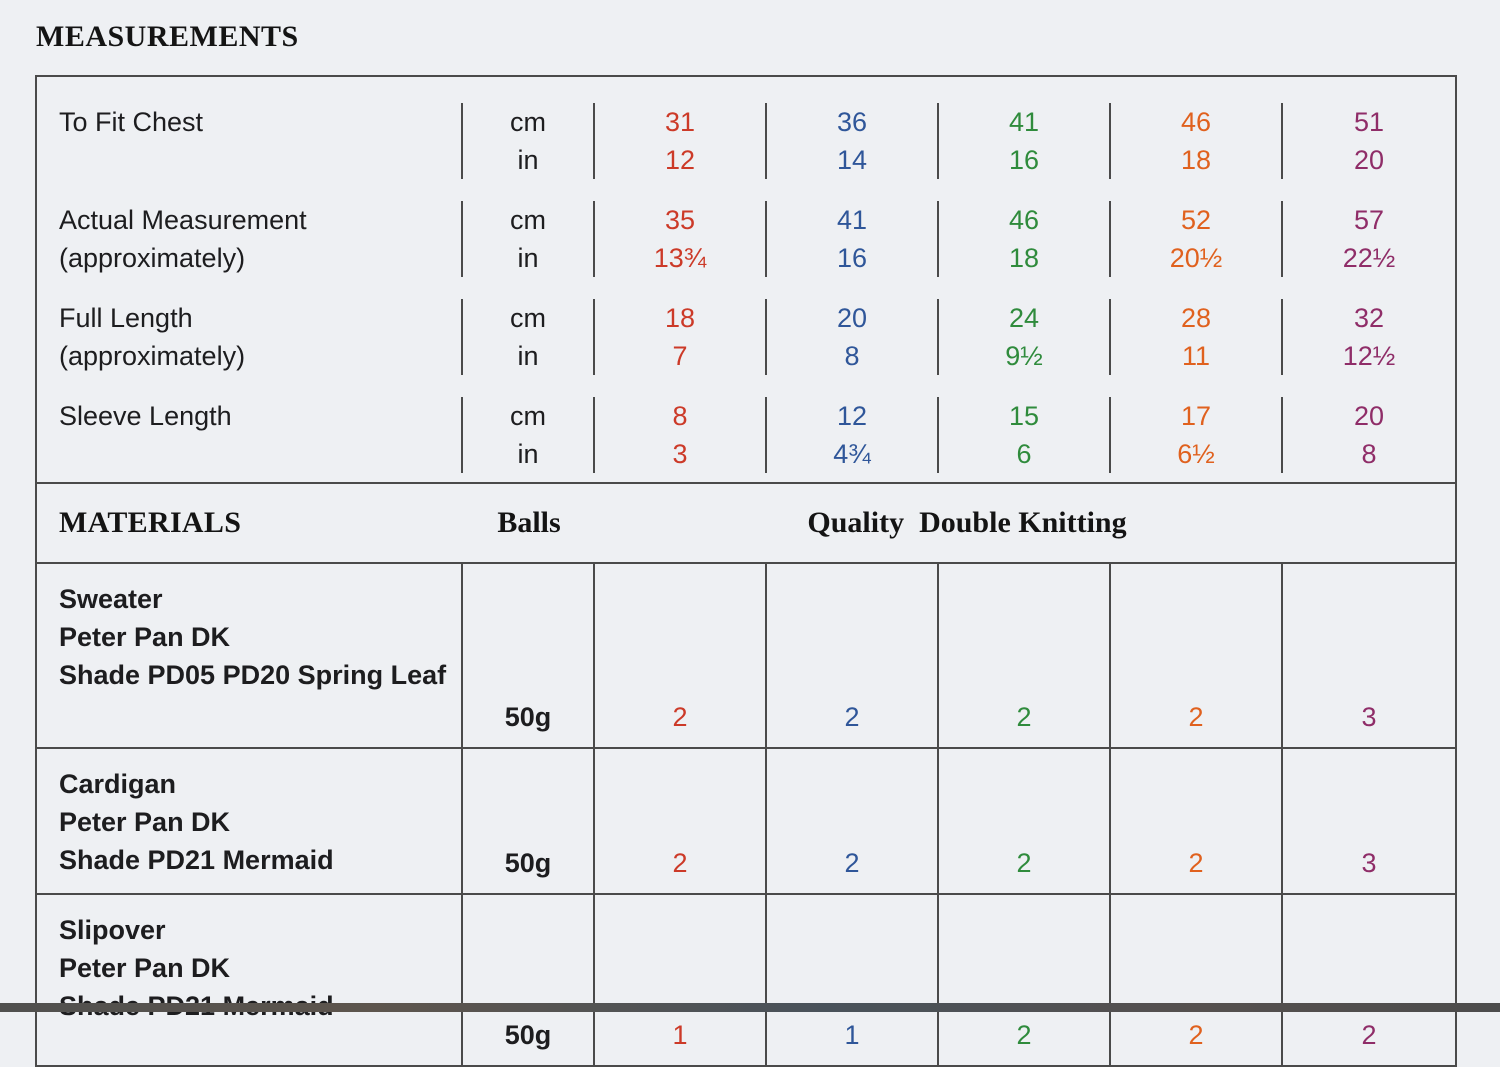  What do you see at coordinates (183, 220) in the screenshot?
I see `measurement-label-line1: Actual Measurement` at bounding box center [183, 220].